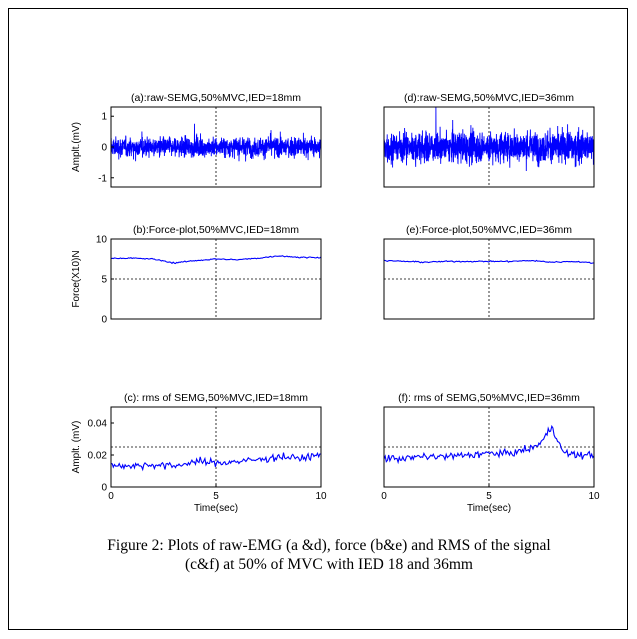 The image size is (637, 639). Describe the element at coordinates (216, 398) in the screenshot. I see `chart-title: (c): rms of SEMG,50%MVC,IED=18mm` at that location.